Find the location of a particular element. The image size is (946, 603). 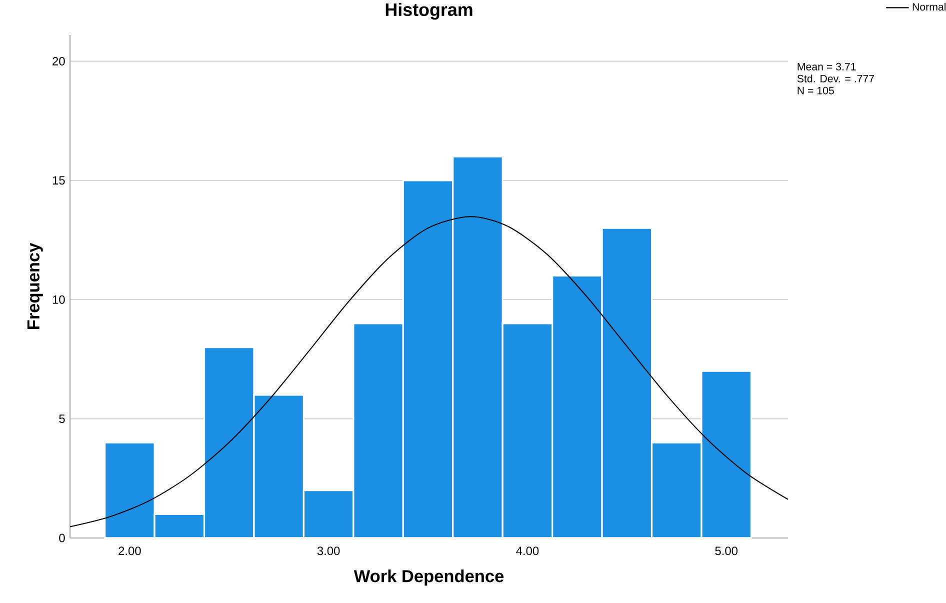

text: Mean = 3.71 is located at coordinates (827, 66).